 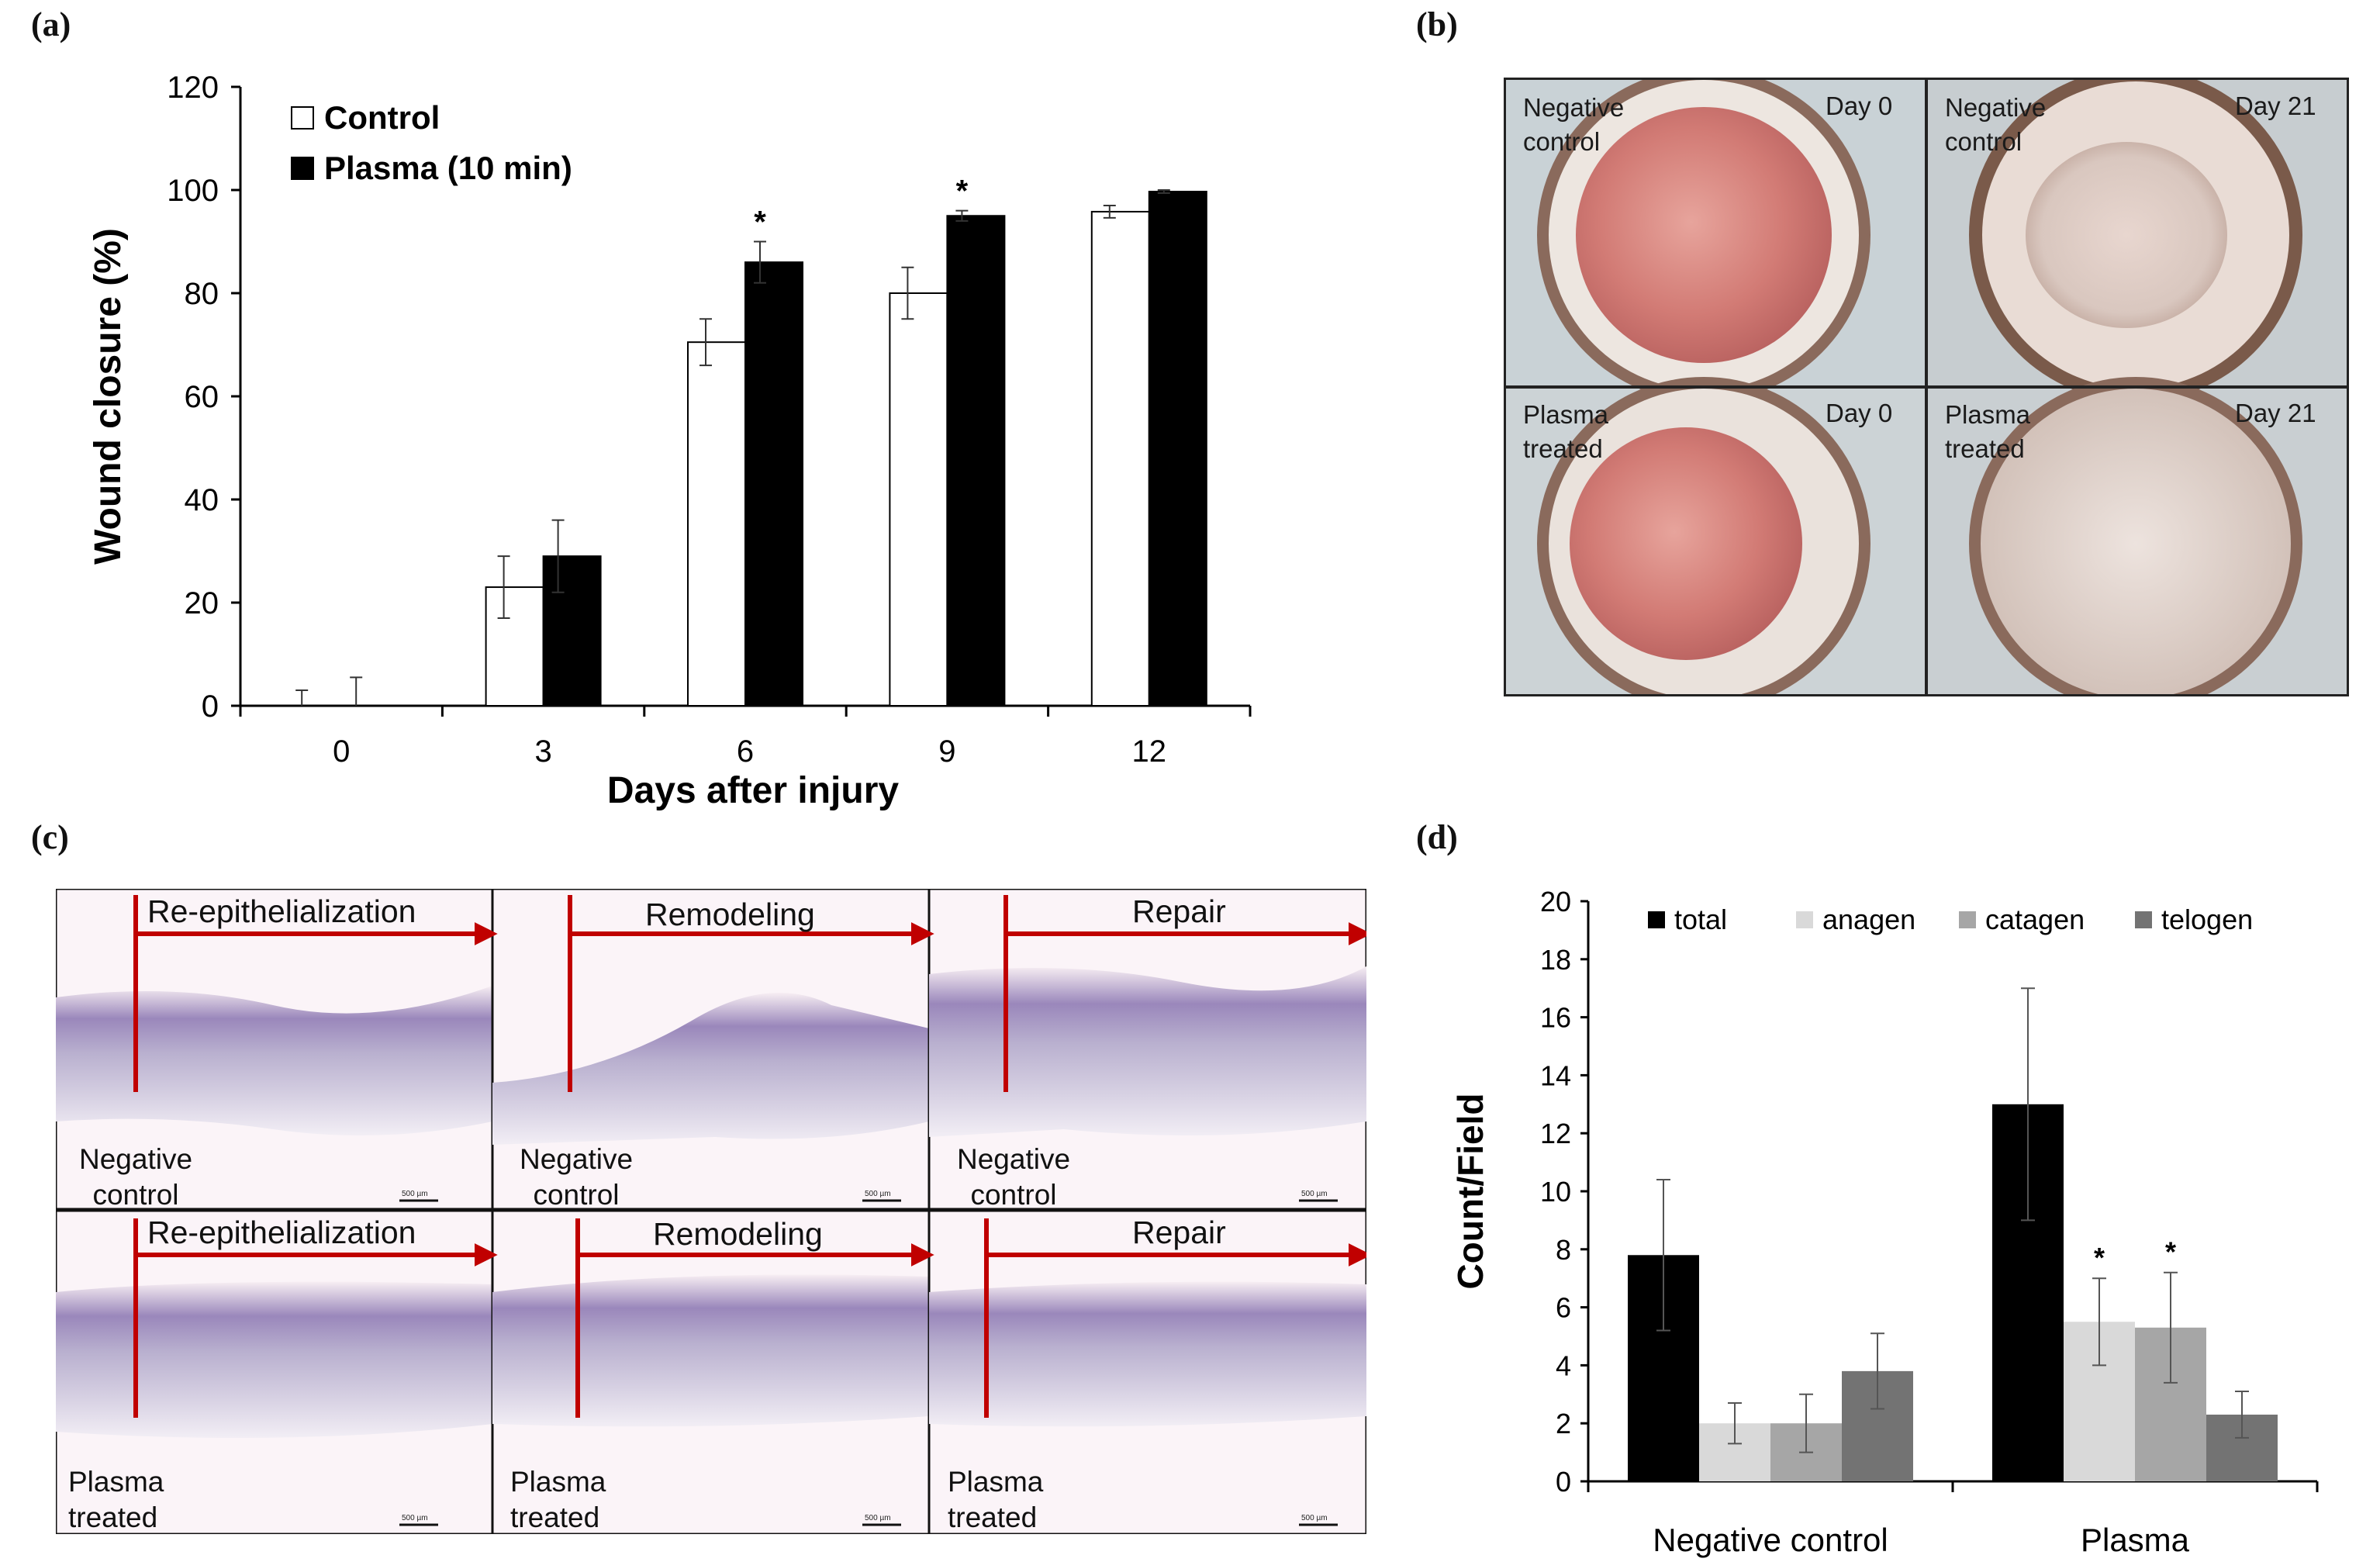 What do you see at coordinates (1968, 919) in the screenshot?
I see `legend-swatch-catagen` at bounding box center [1968, 919].